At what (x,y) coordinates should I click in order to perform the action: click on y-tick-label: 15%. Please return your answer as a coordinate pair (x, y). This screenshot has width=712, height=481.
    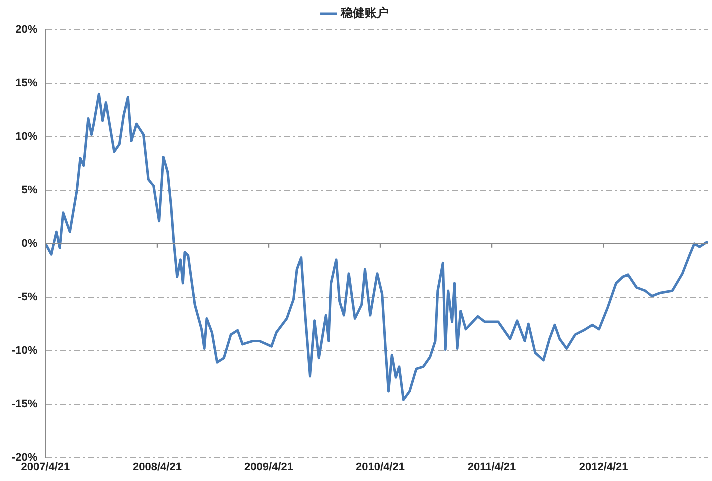
    Looking at the image, I should click on (27, 84).